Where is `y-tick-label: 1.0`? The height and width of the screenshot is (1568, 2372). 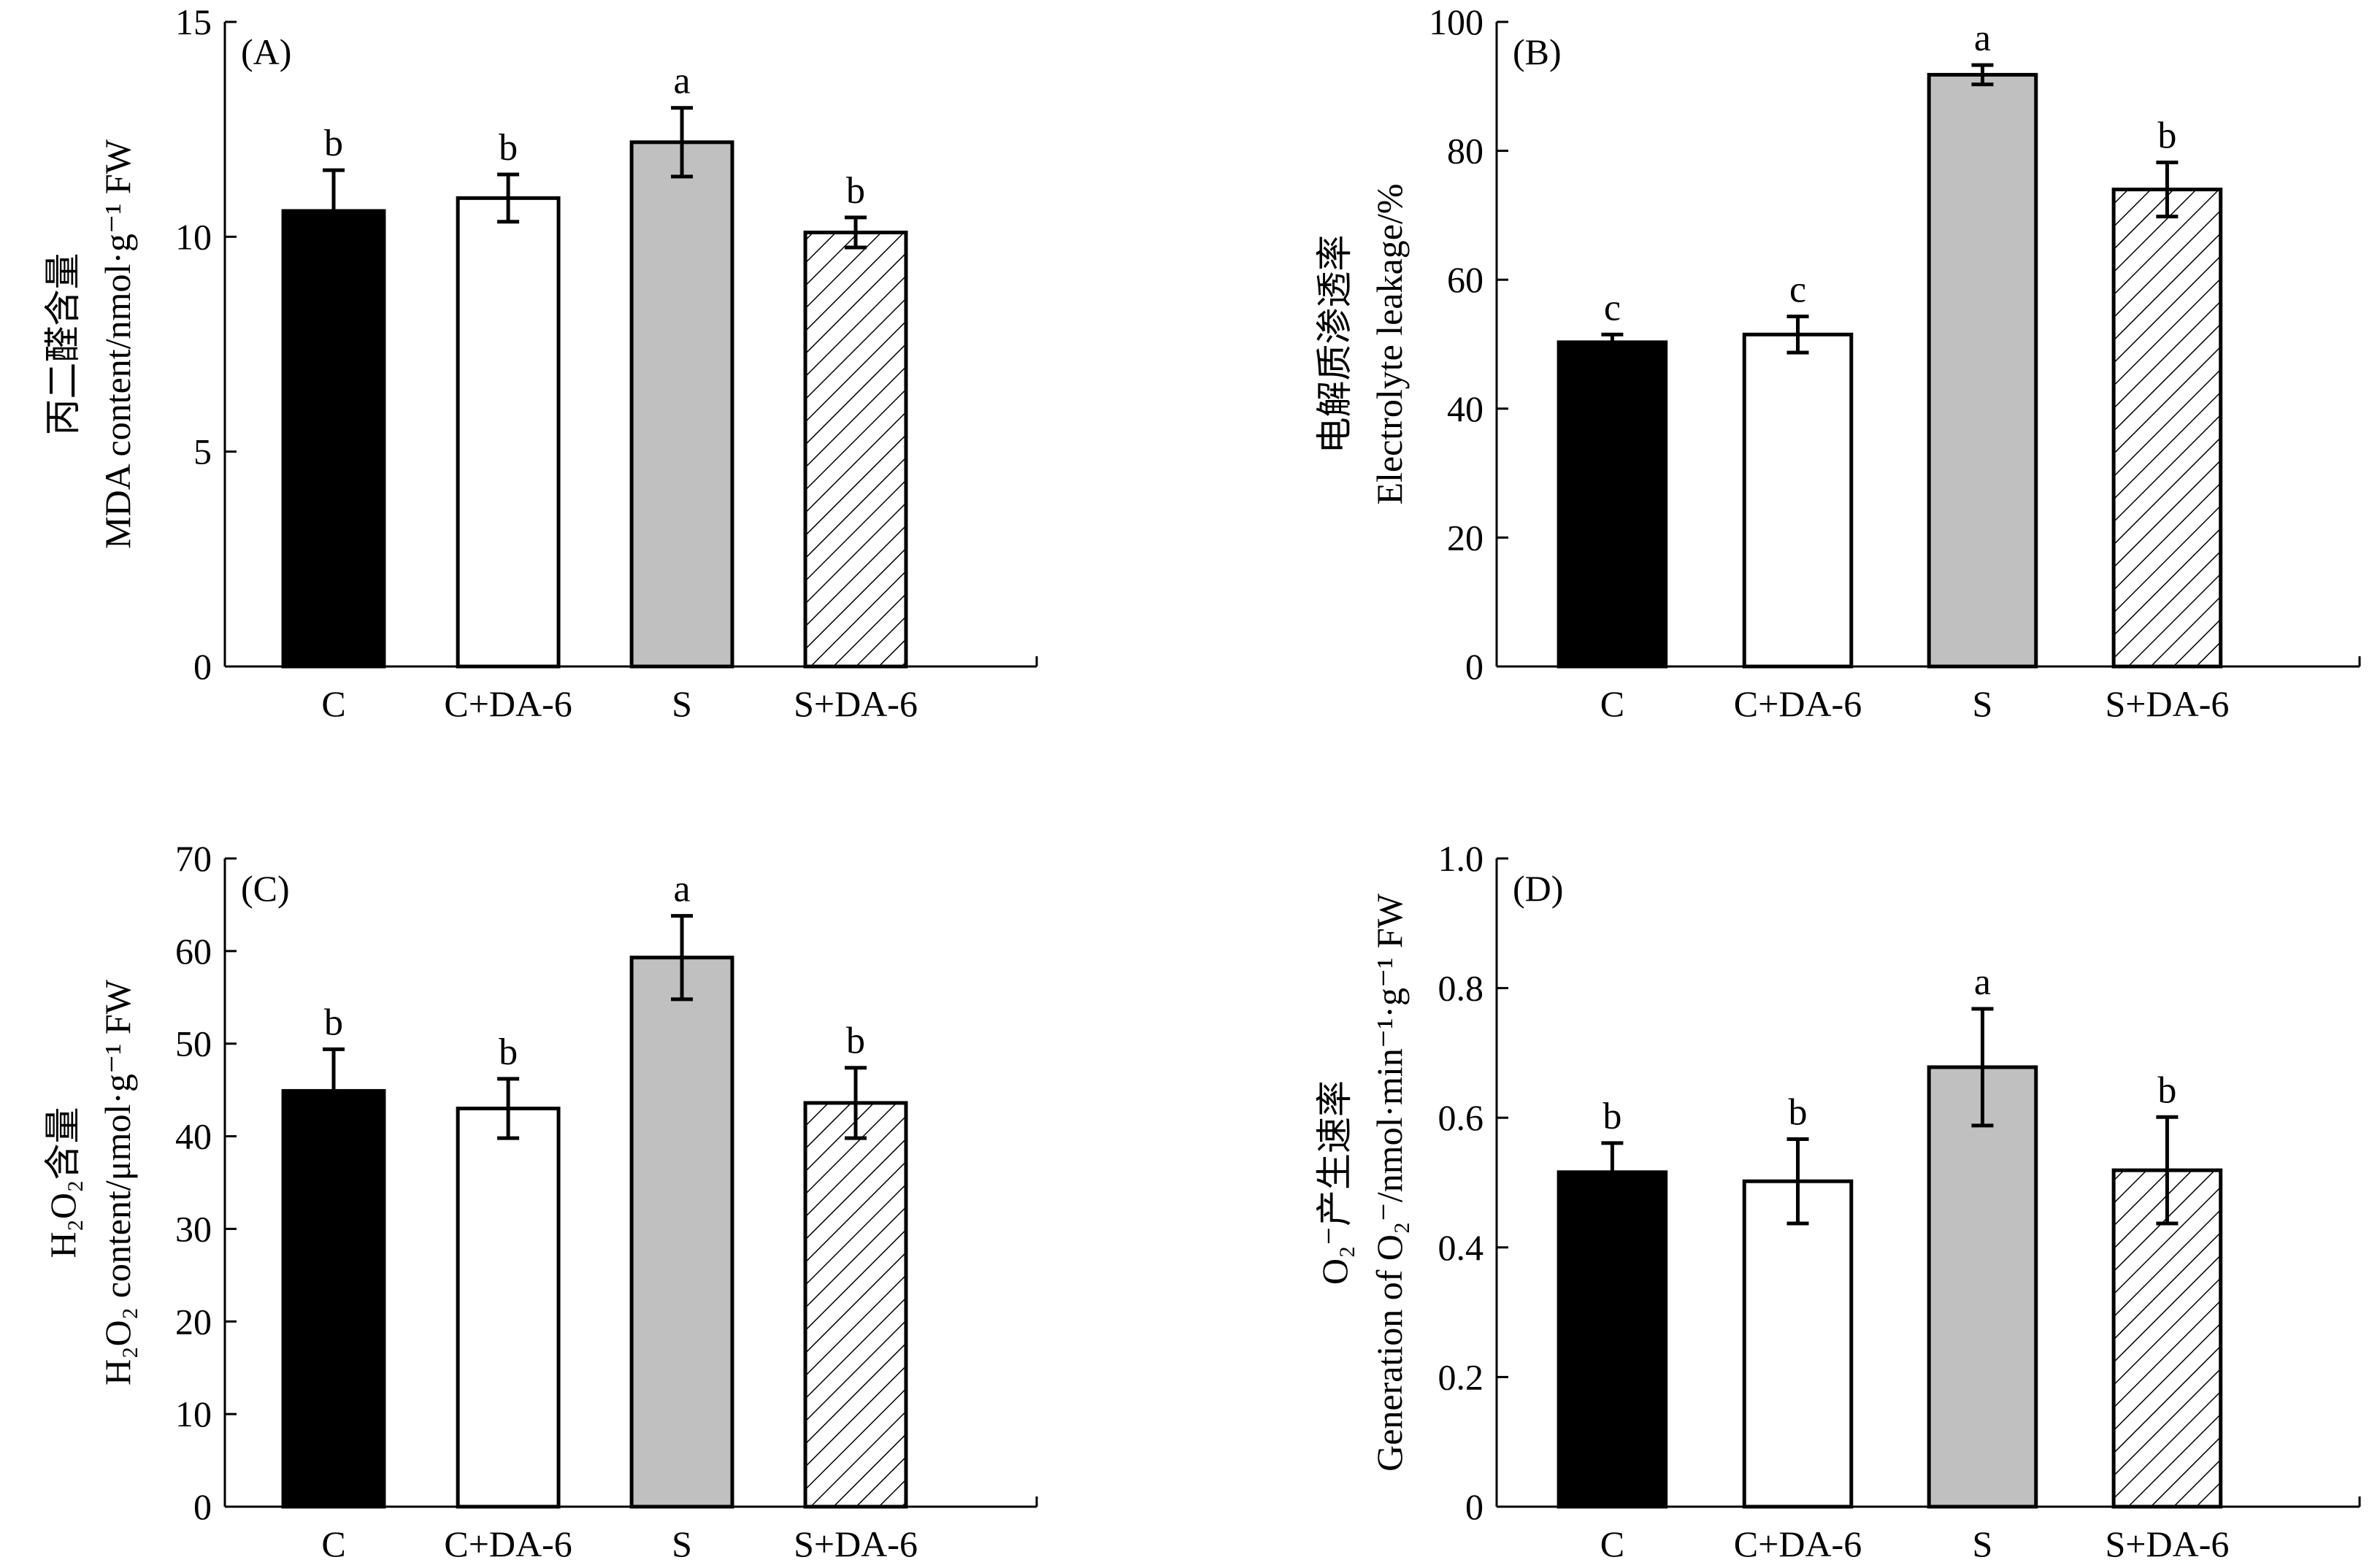
y-tick-label: 1.0 is located at coordinates (1461, 858).